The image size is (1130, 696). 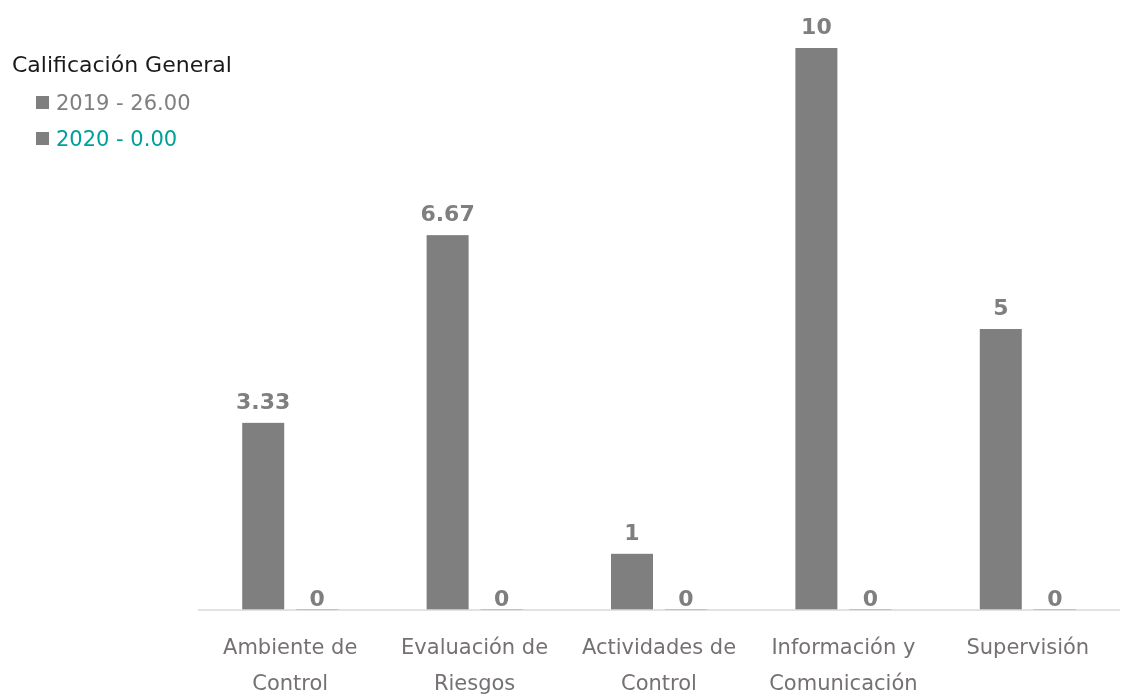 I want to click on legend-title: Calificación General, so click(x=122, y=64).